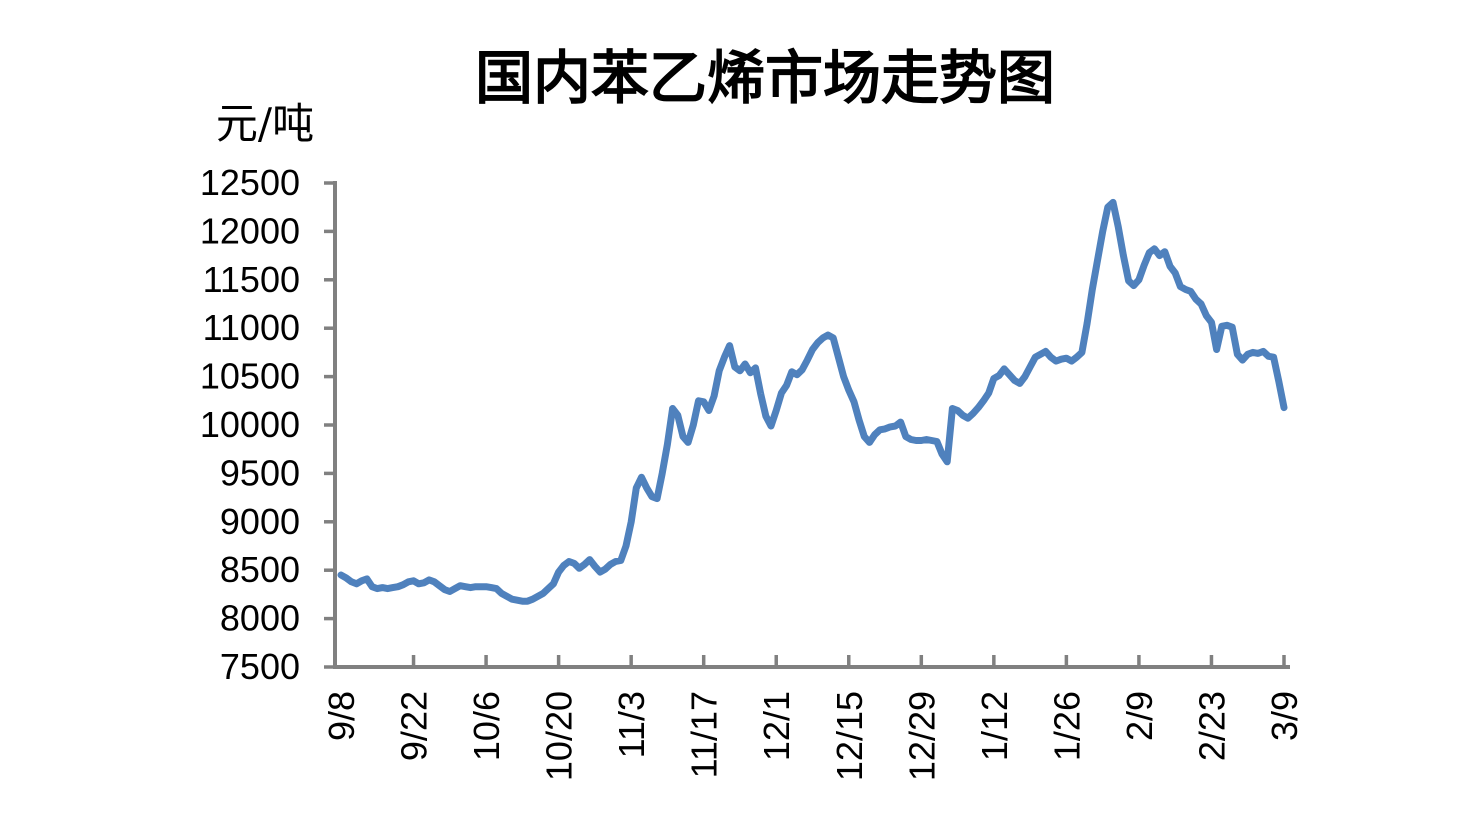  I want to click on y-tick-label: 10500, so click(250, 376).